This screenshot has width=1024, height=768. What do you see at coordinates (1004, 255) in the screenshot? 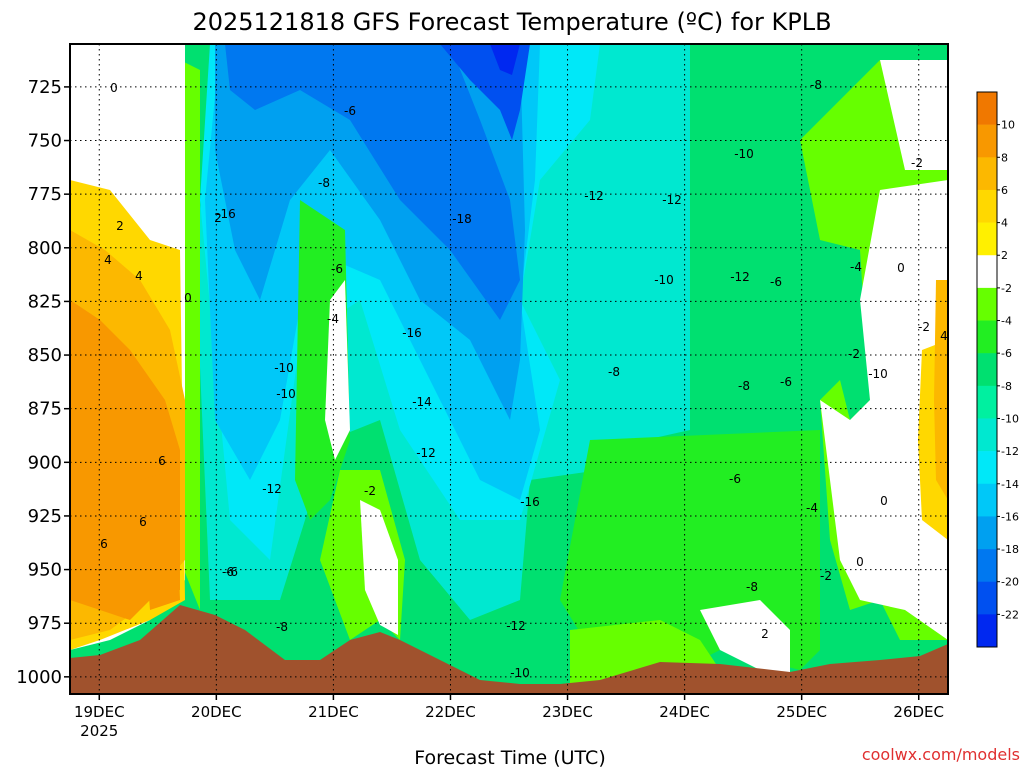
I see `colorbar-label: 2` at bounding box center [1004, 255].